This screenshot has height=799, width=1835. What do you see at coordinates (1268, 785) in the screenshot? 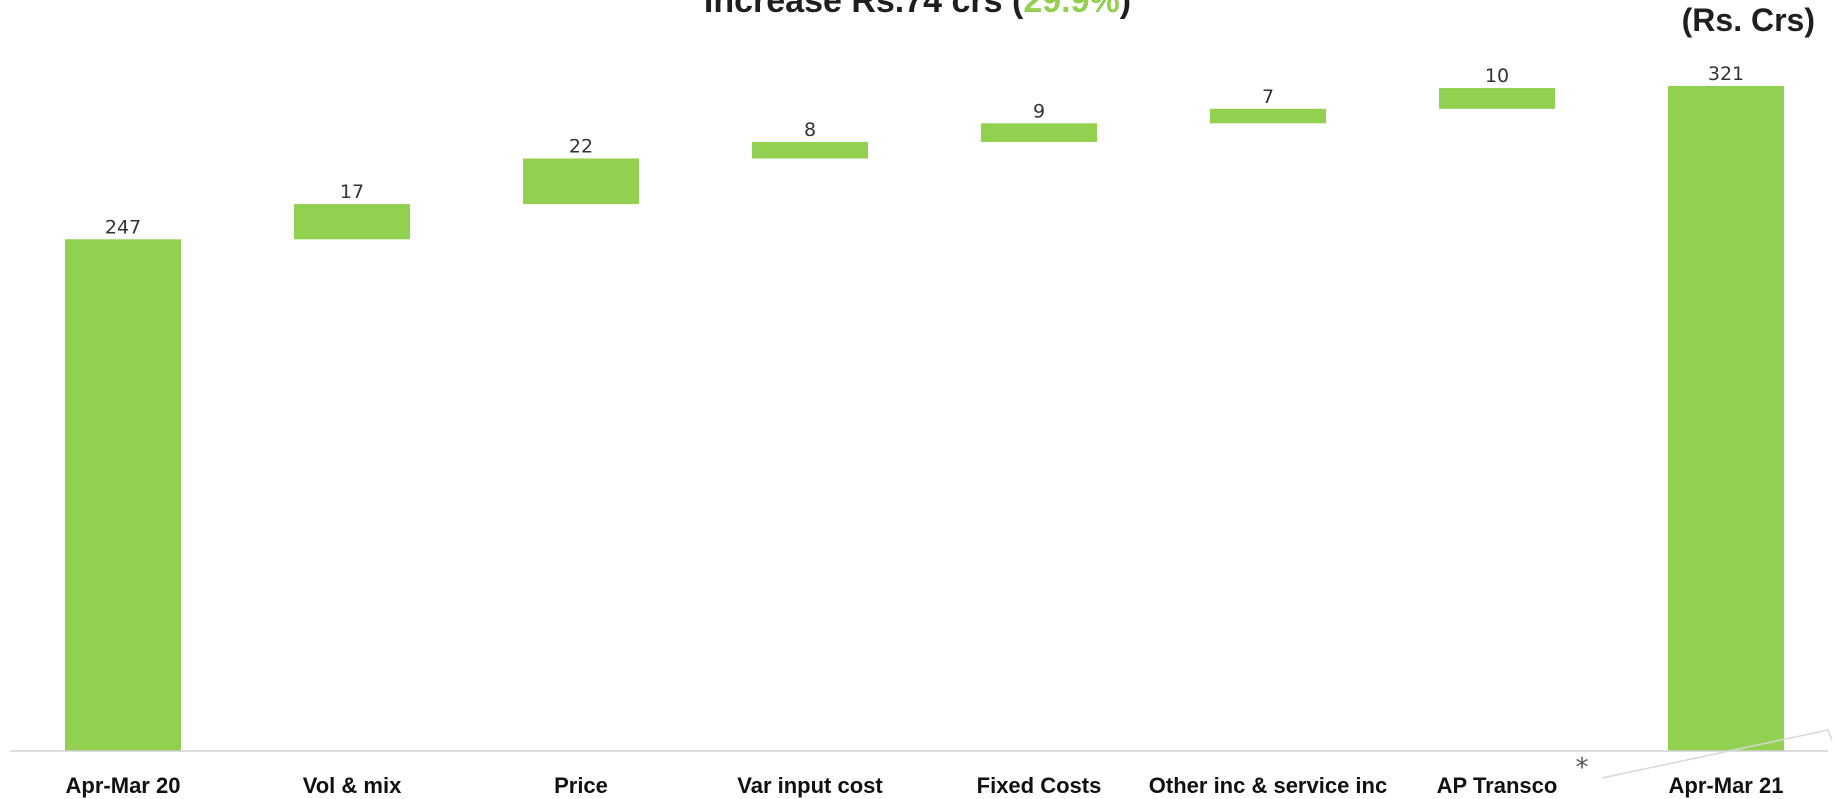
I see `category-label-5: Other inc & service inc` at bounding box center [1268, 785].